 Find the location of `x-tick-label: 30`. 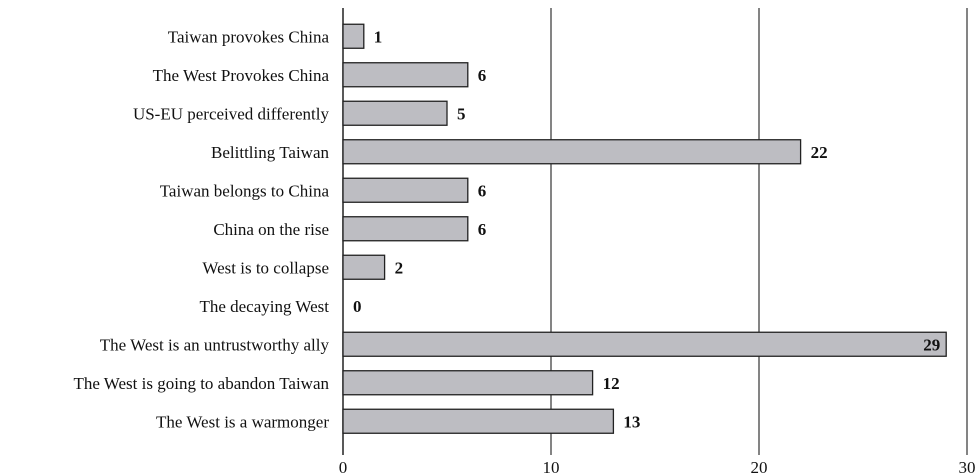

x-tick-label: 30 is located at coordinates (967, 467).